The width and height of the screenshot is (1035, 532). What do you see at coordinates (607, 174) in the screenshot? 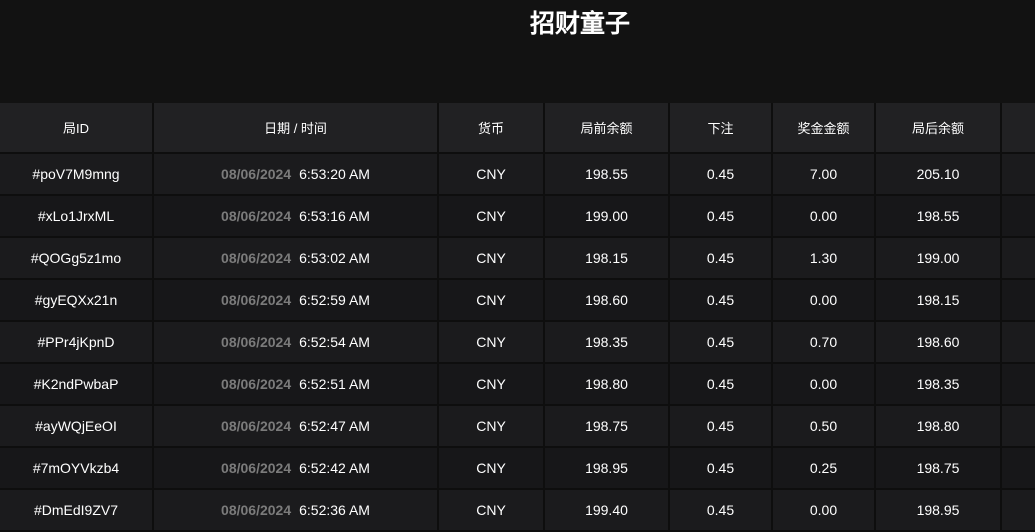
I see `balance-before: 198.55` at bounding box center [607, 174].